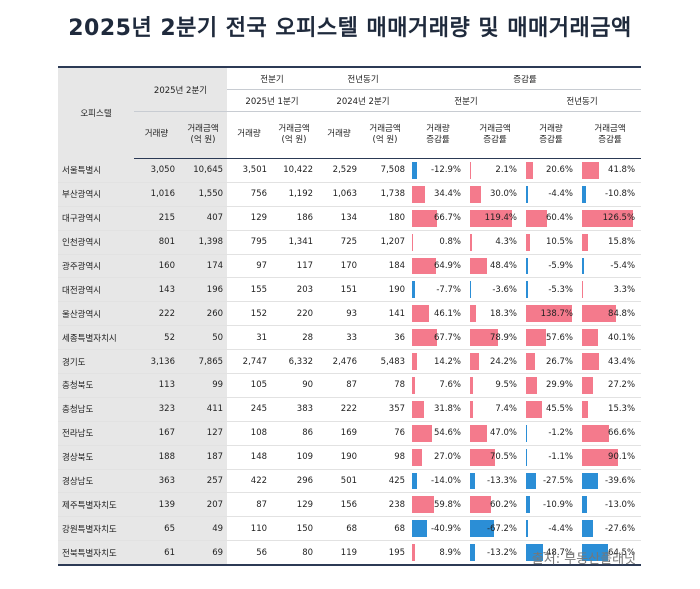 The height and width of the screenshot is (589, 700). What do you see at coordinates (339, 194) in the screenshot?
I see `y-vol-cell: 1,063` at bounding box center [339, 194].